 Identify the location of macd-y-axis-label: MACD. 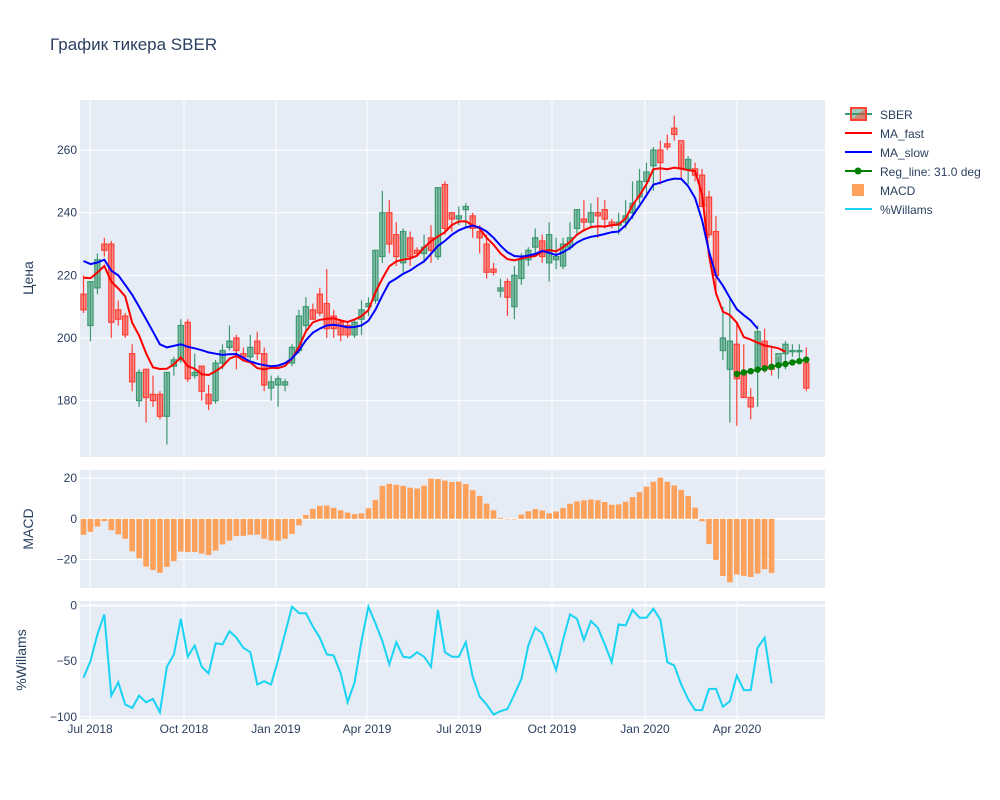
(28, 528).